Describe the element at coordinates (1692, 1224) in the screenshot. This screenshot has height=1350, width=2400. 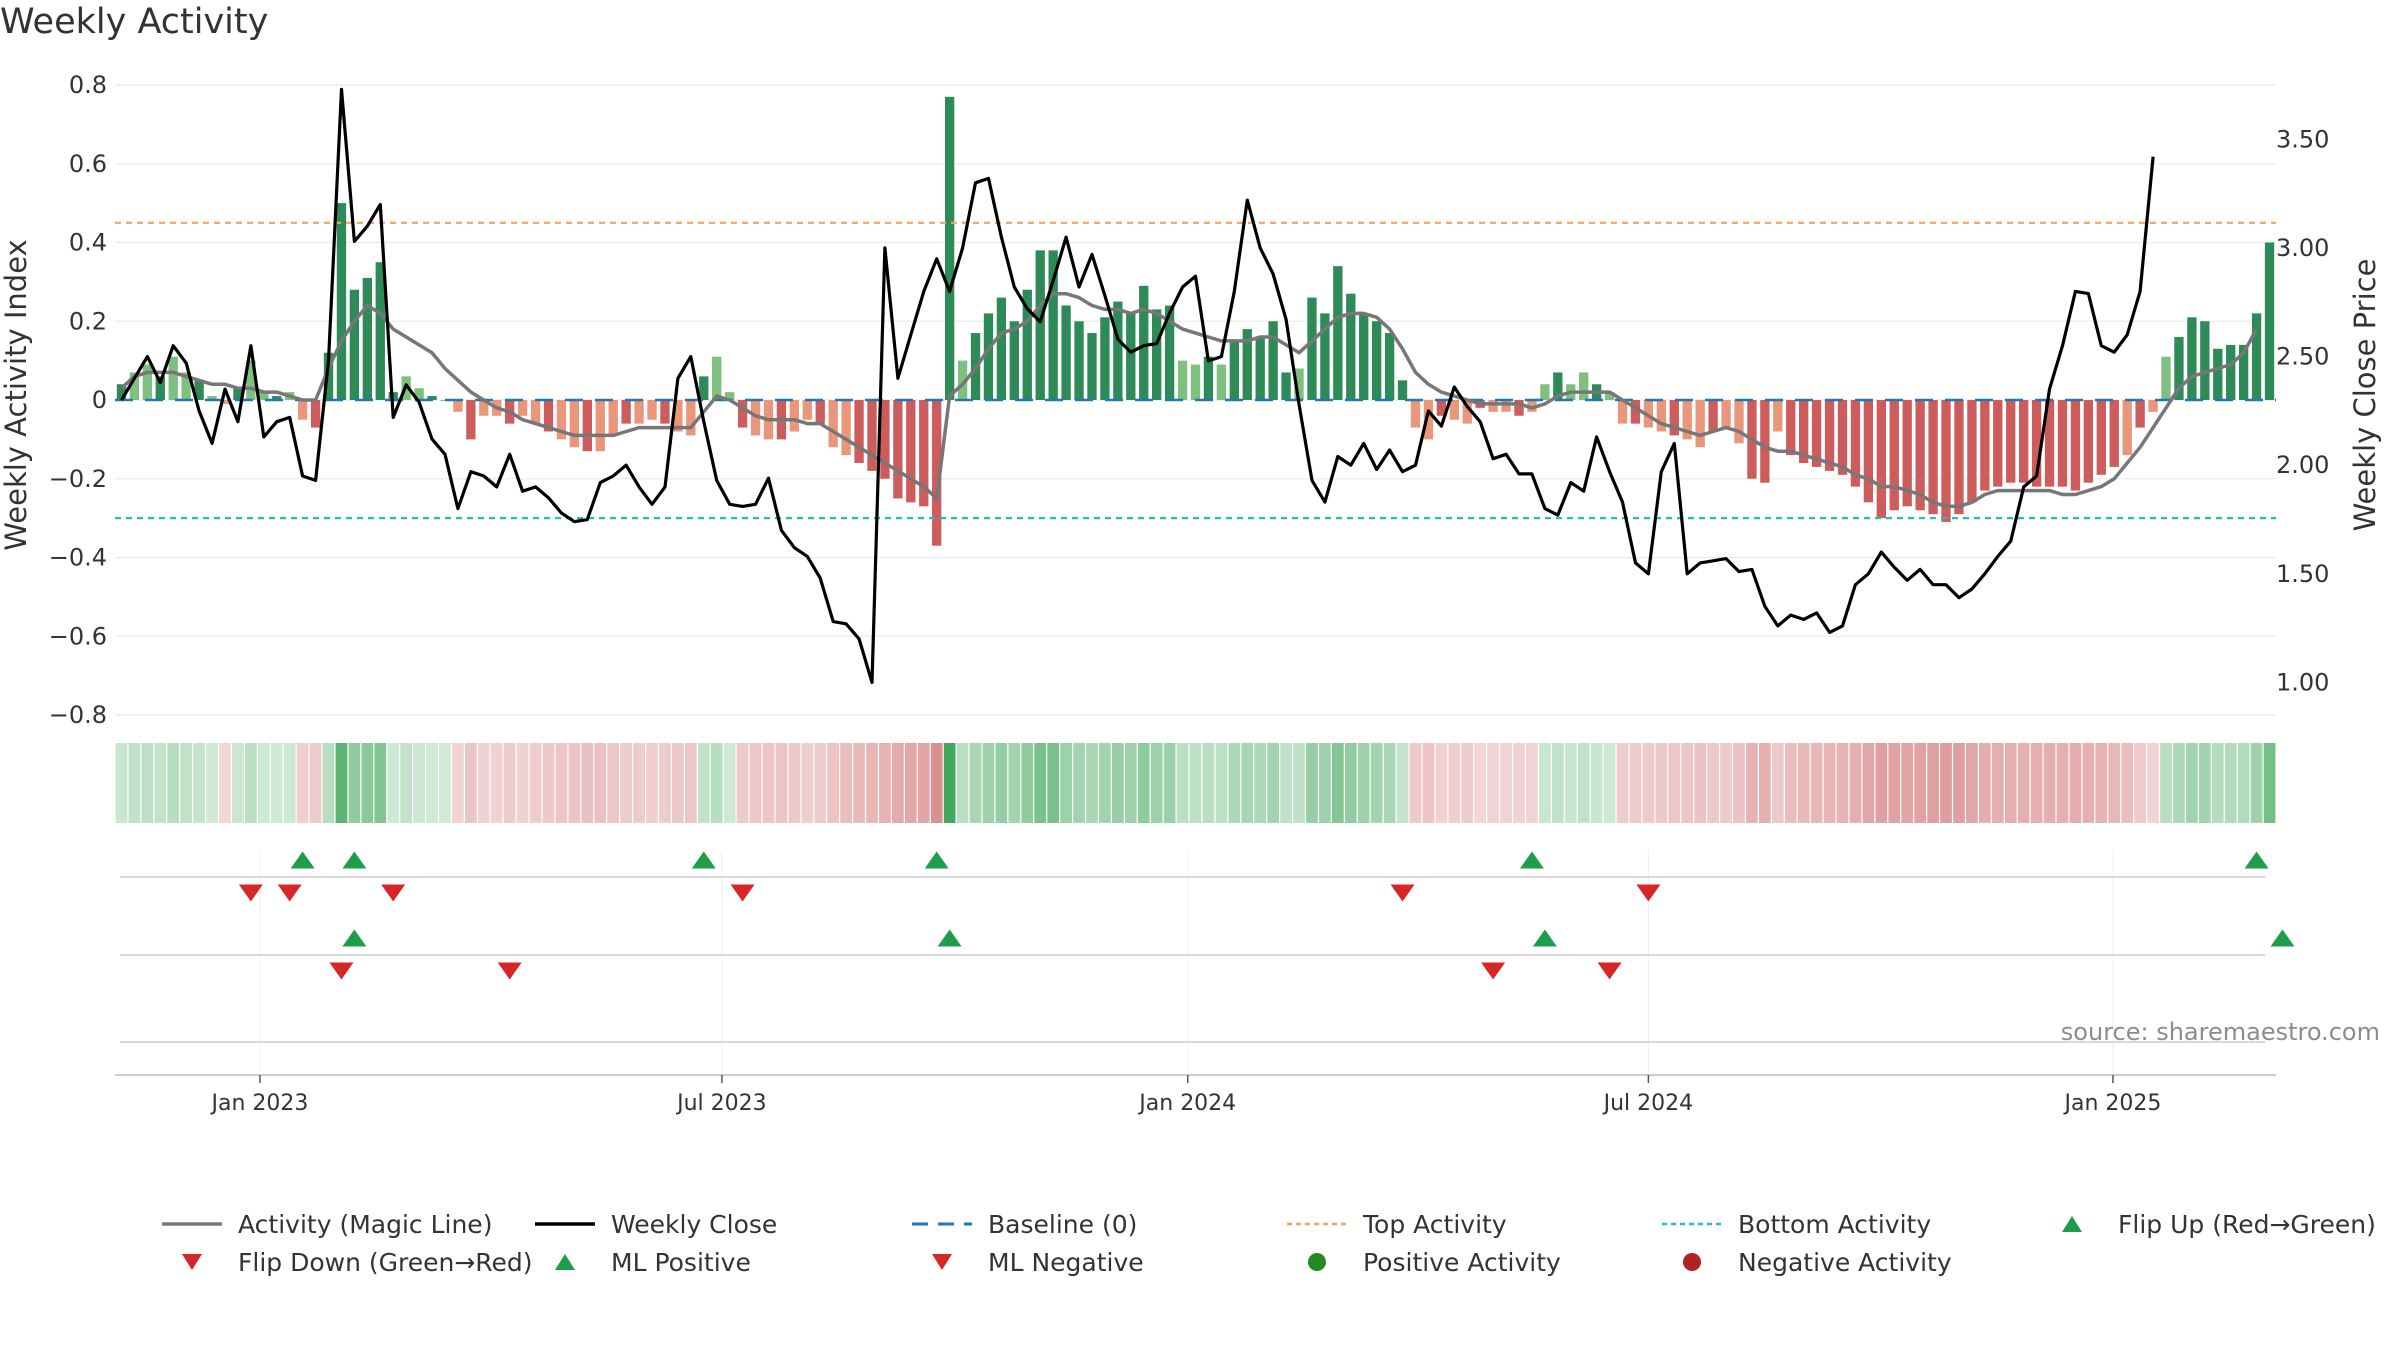
I see `dotted-cyan-legend-icon` at that location.